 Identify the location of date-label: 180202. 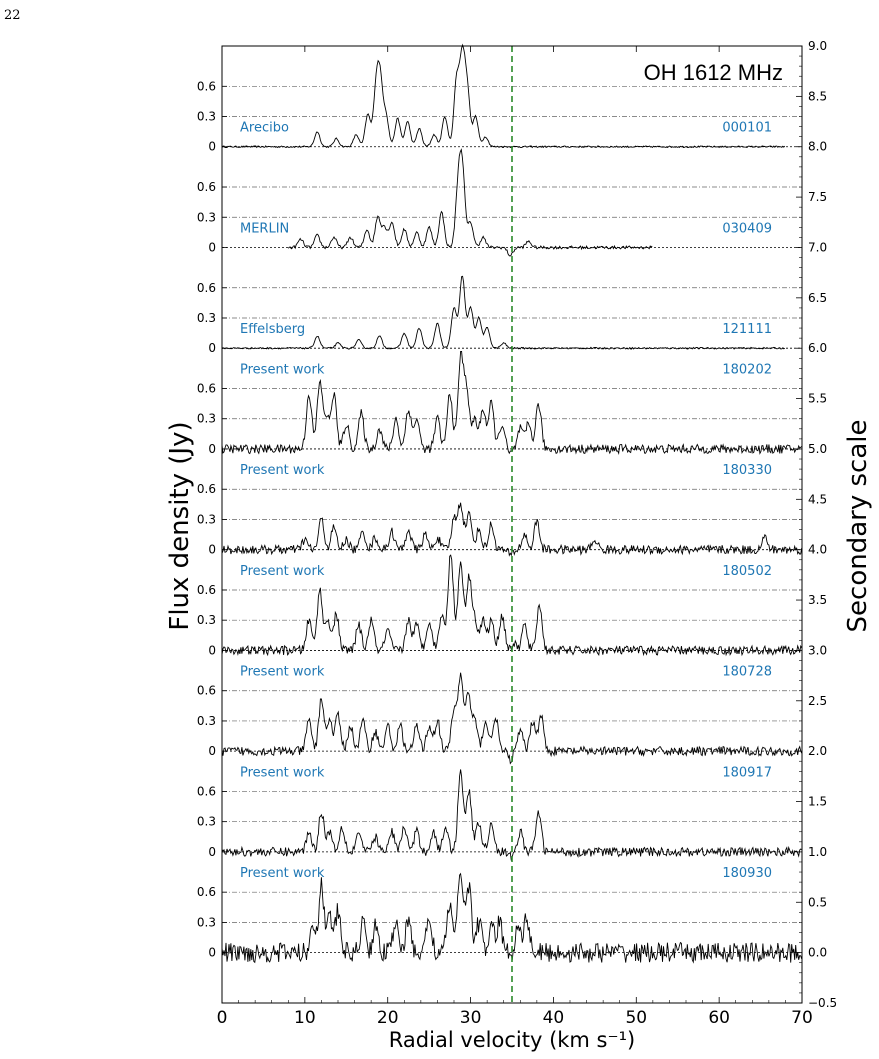
(747, 369).